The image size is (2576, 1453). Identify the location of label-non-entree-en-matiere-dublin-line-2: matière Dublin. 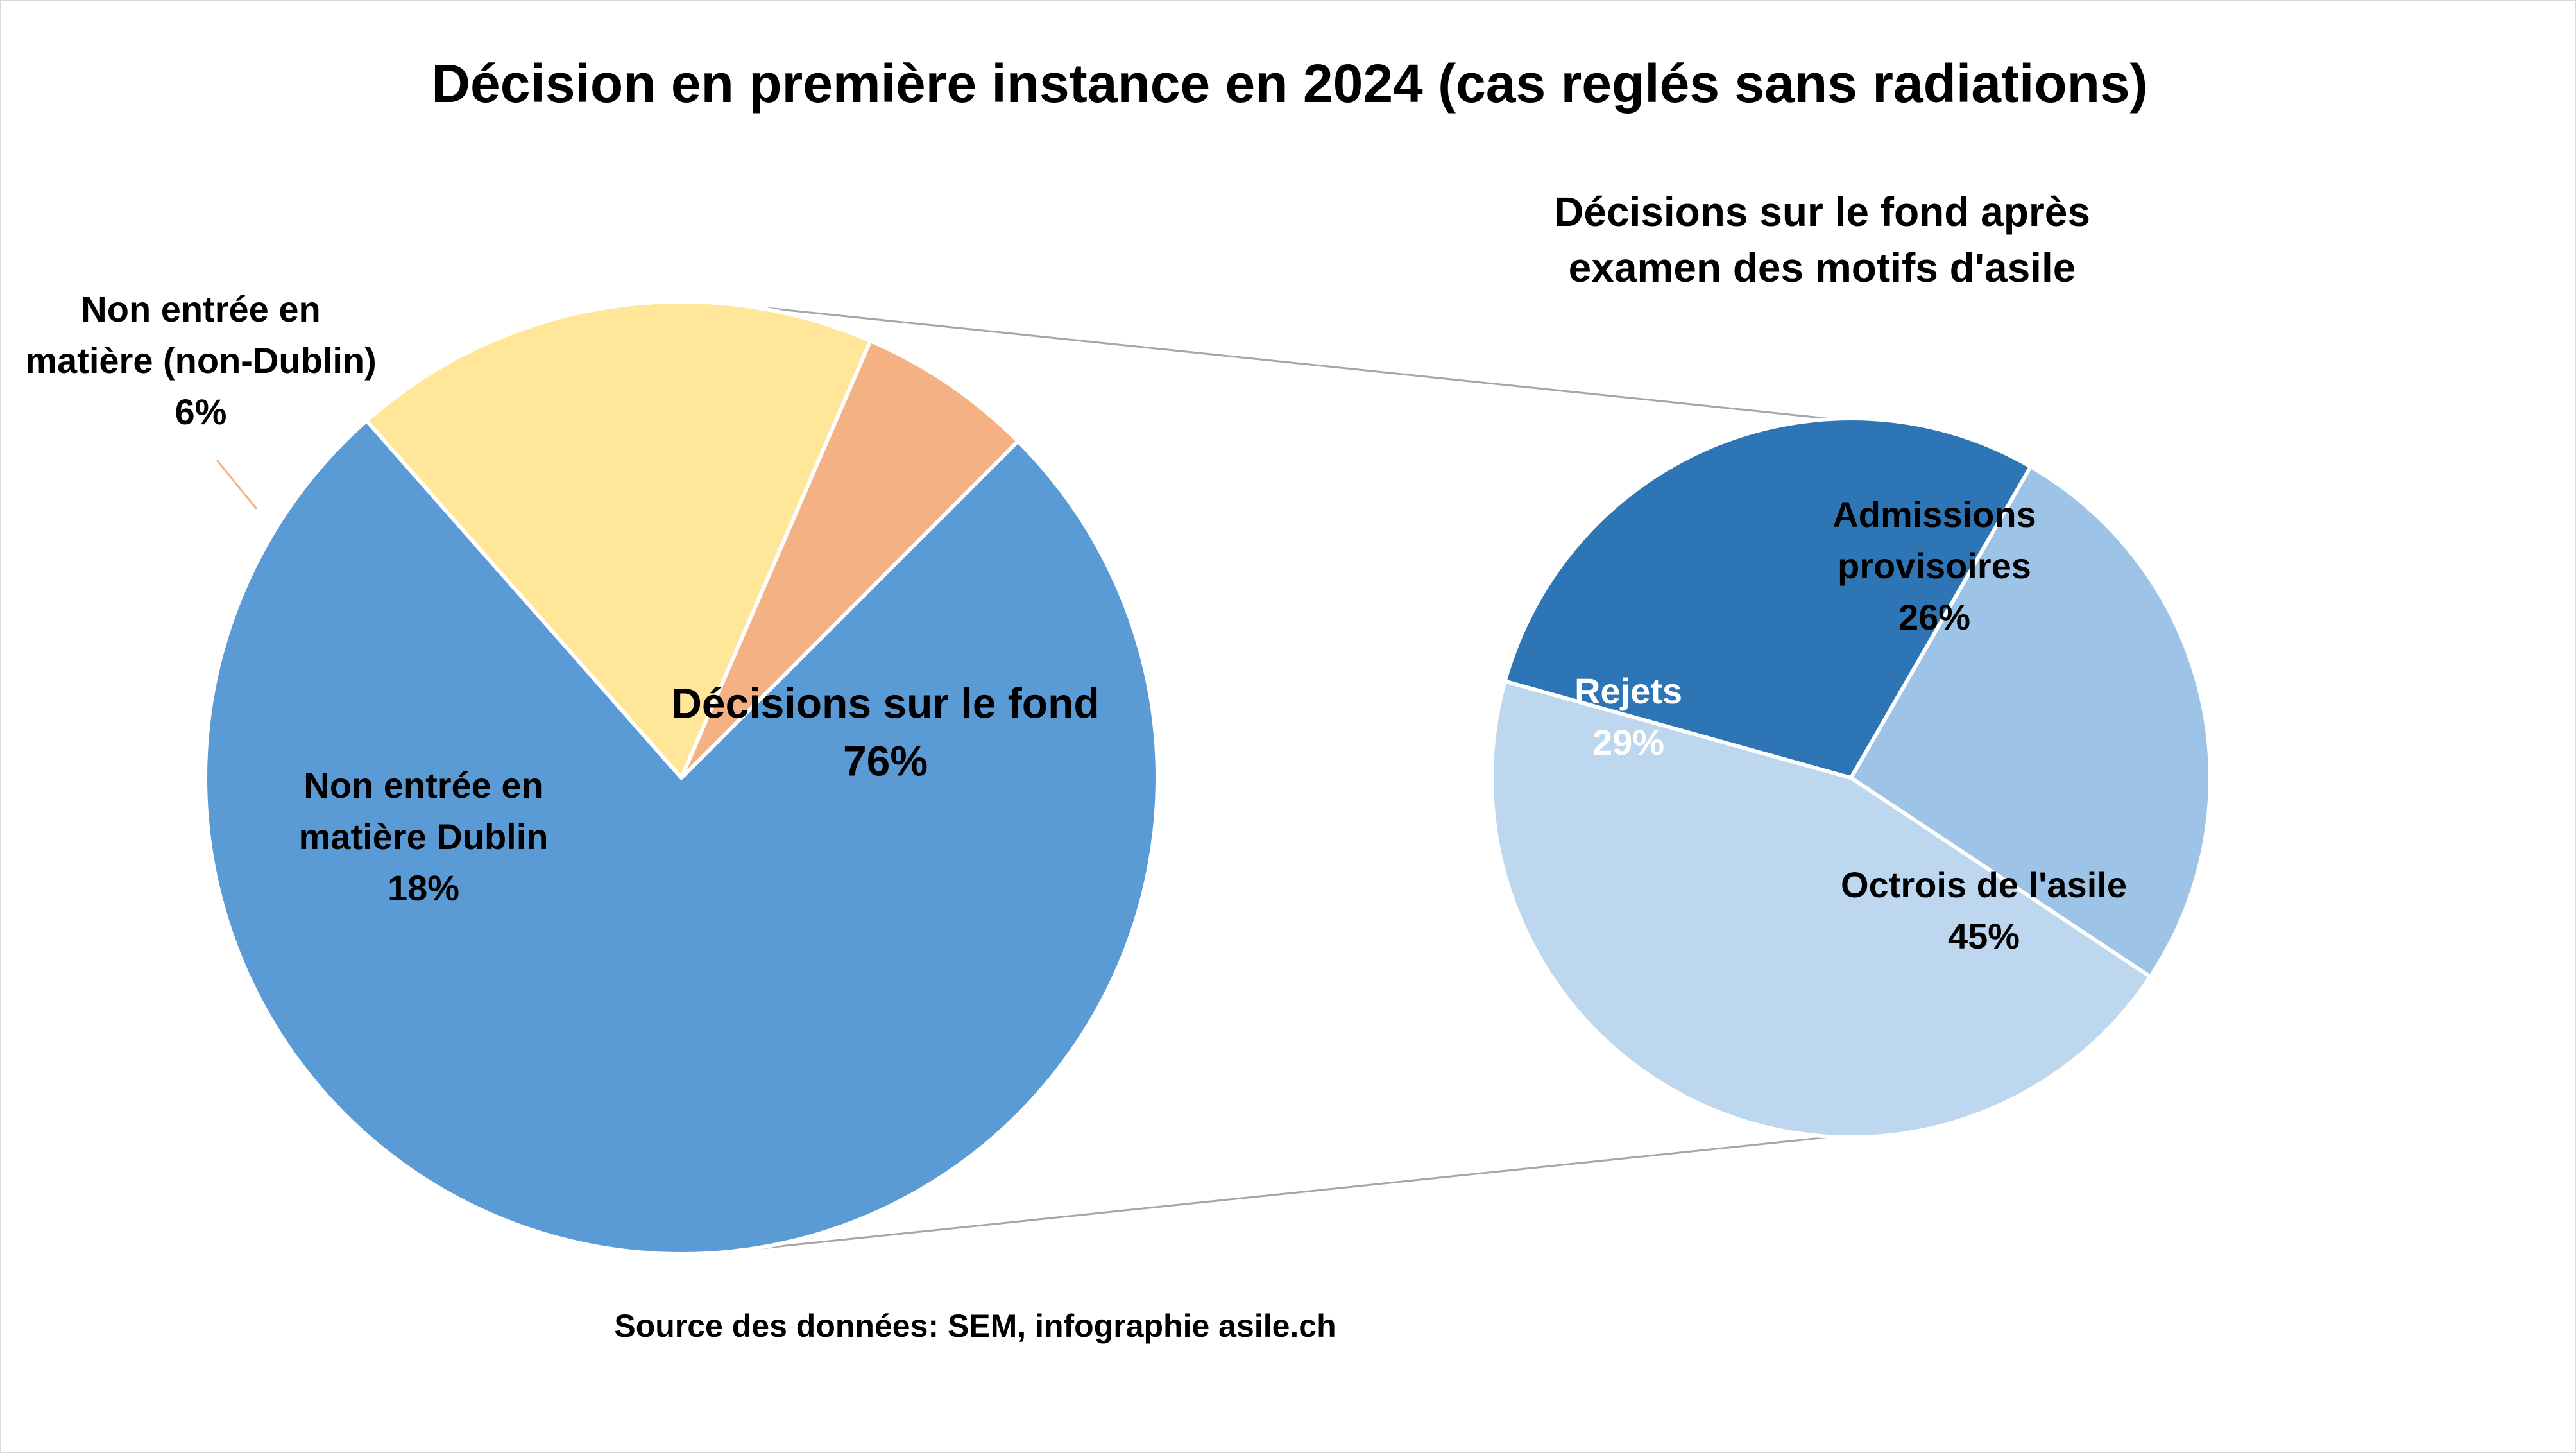
(424, 836).